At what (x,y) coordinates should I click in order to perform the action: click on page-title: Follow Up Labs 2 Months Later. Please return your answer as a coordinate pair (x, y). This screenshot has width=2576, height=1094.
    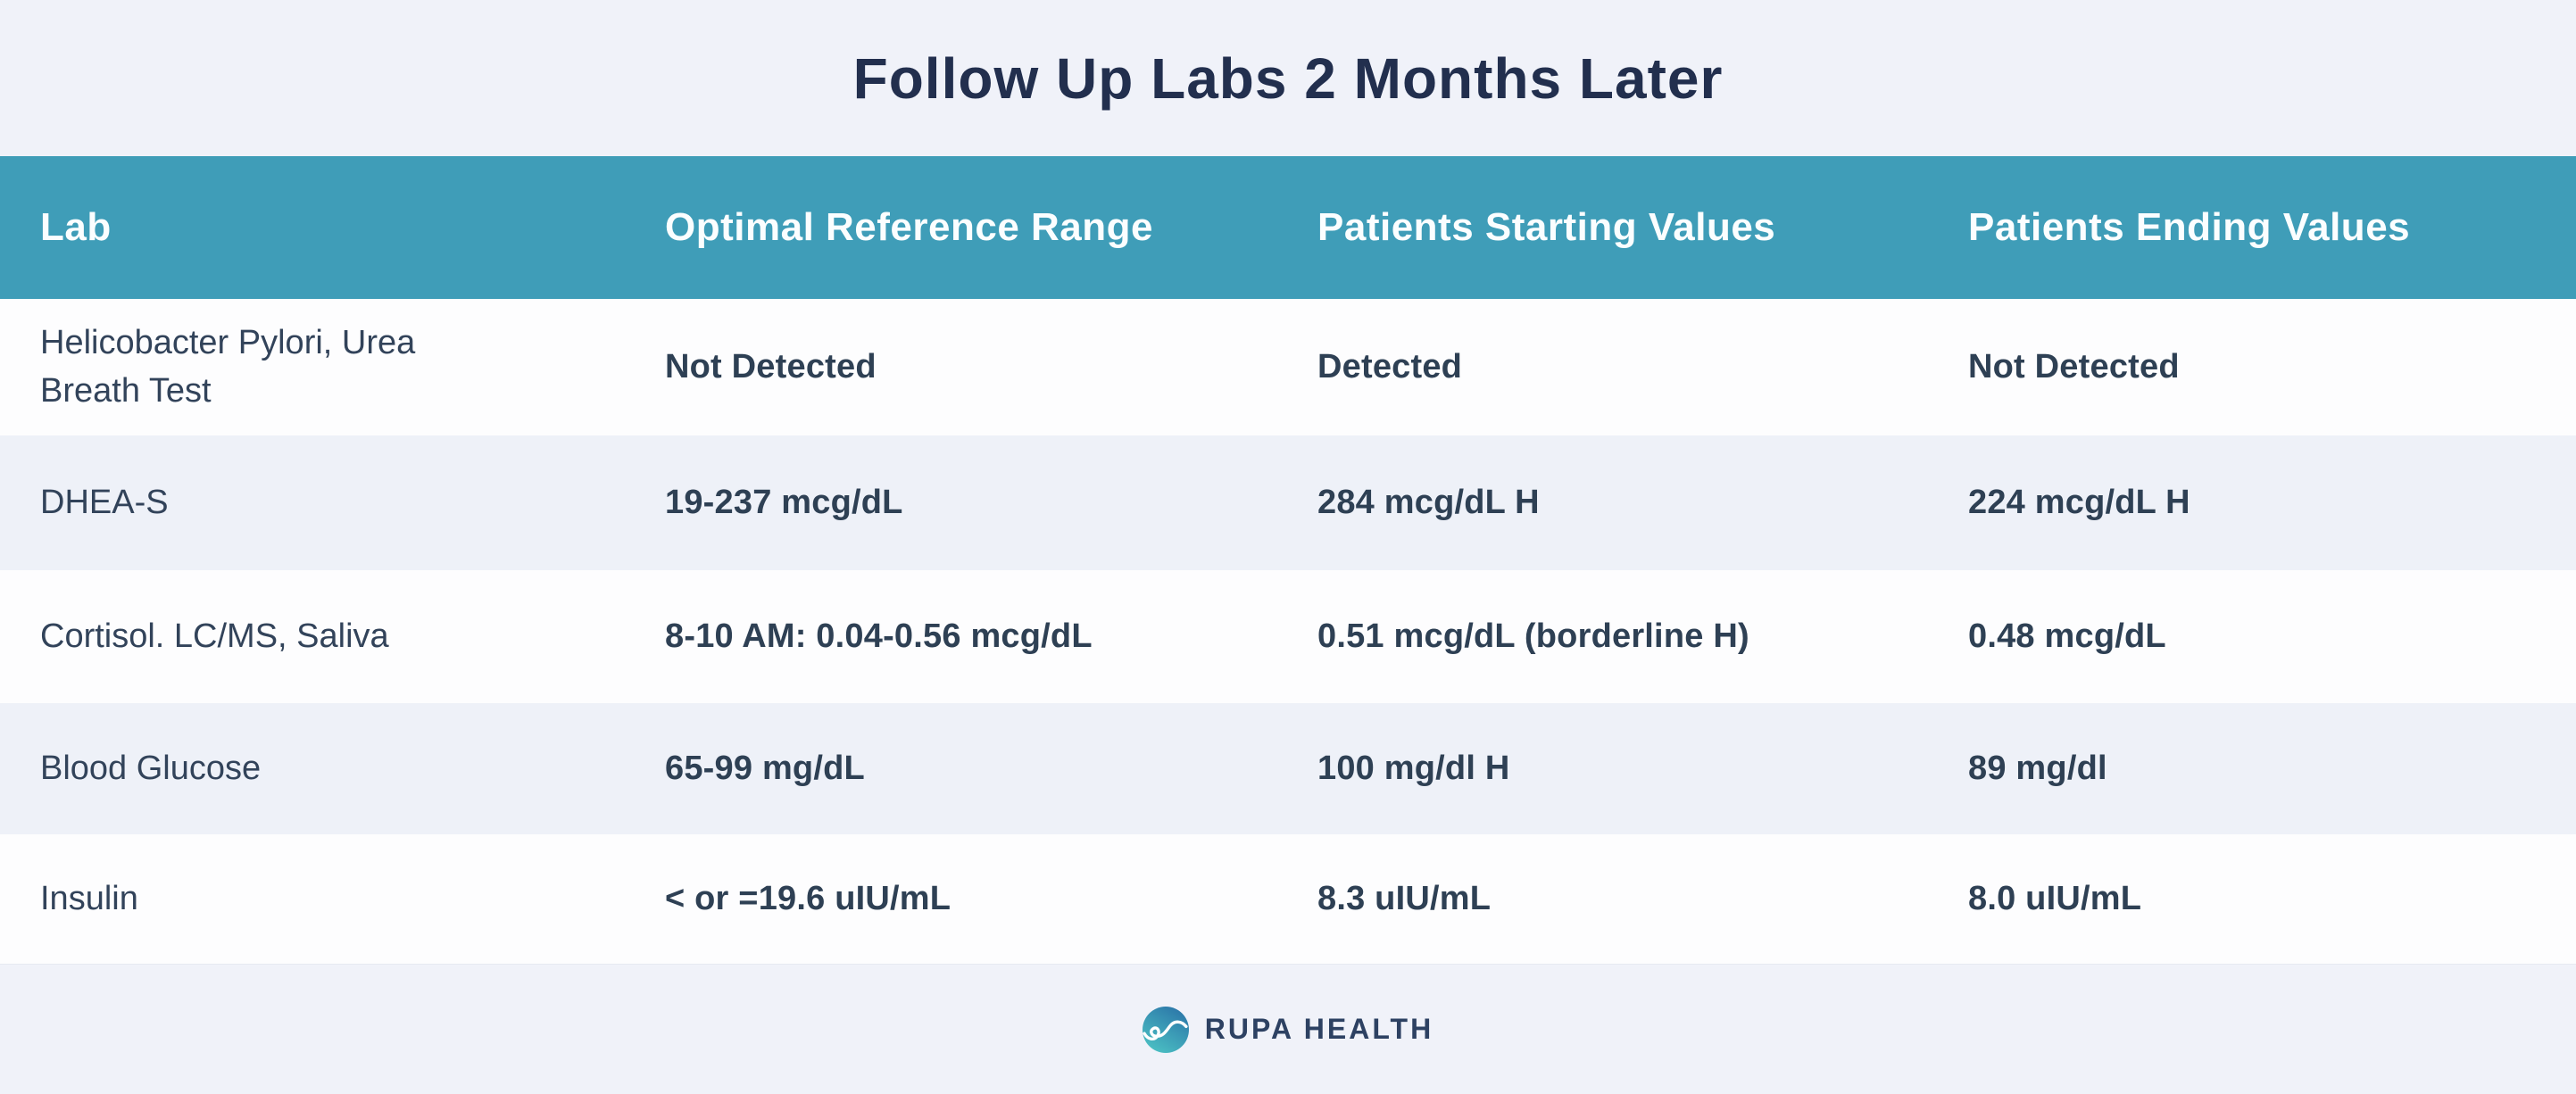
    Looking at the image, I should click on (1288, 78).